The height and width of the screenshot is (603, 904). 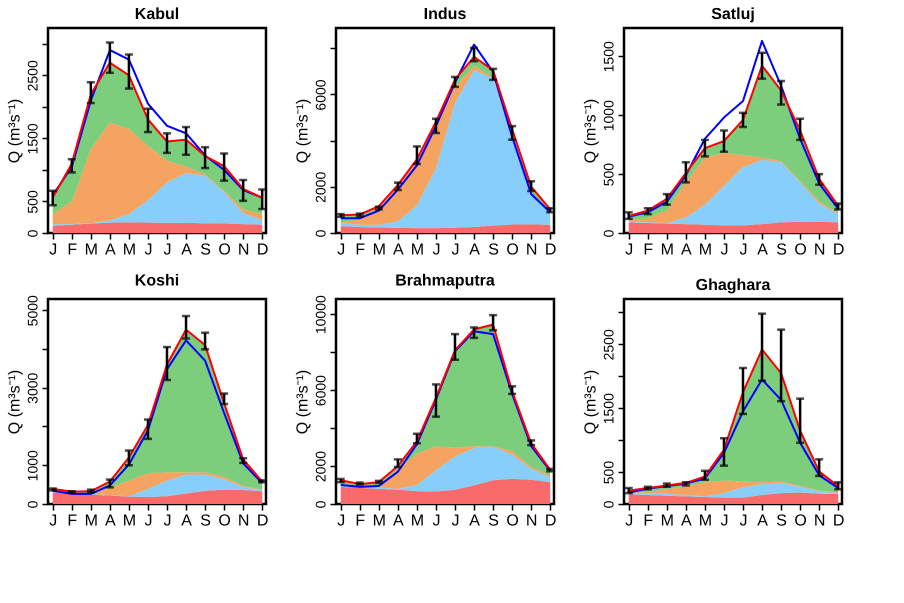 I want to click on chart-title: Indus, so click(x=445, y=14).